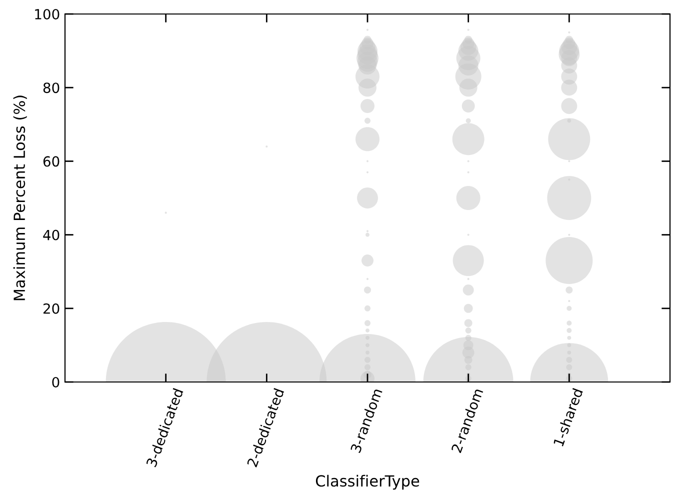  I want to click on y-tick-label: 20, so click(51, 308).